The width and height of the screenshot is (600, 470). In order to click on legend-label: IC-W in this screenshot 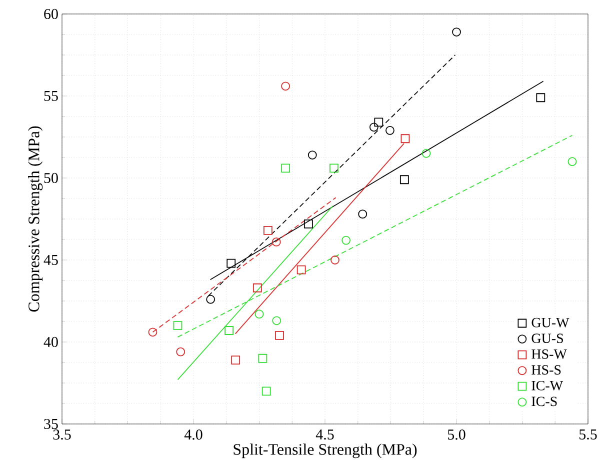, I will do `click(548, 385)`.